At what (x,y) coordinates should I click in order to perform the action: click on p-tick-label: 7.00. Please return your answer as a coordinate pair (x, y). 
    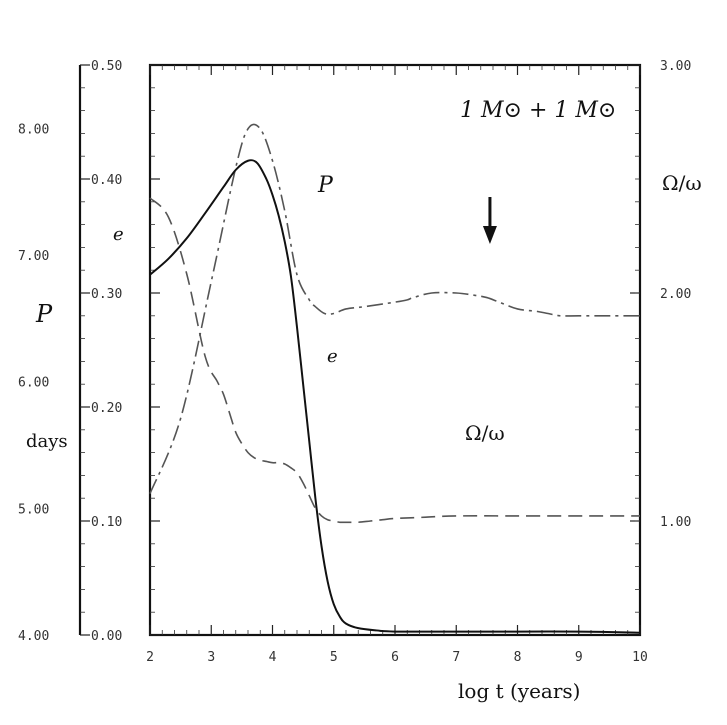
    Looking at the image, I should click on (33, 256).